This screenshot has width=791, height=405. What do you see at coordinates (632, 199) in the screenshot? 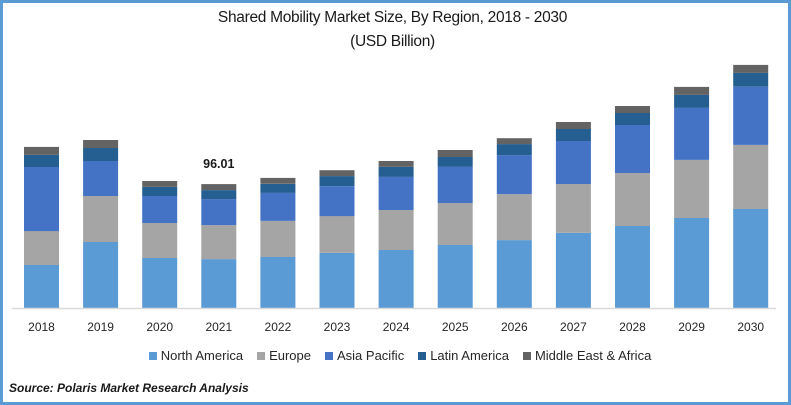
I see `bar-2028-europe` at bounding box center [632, 199].